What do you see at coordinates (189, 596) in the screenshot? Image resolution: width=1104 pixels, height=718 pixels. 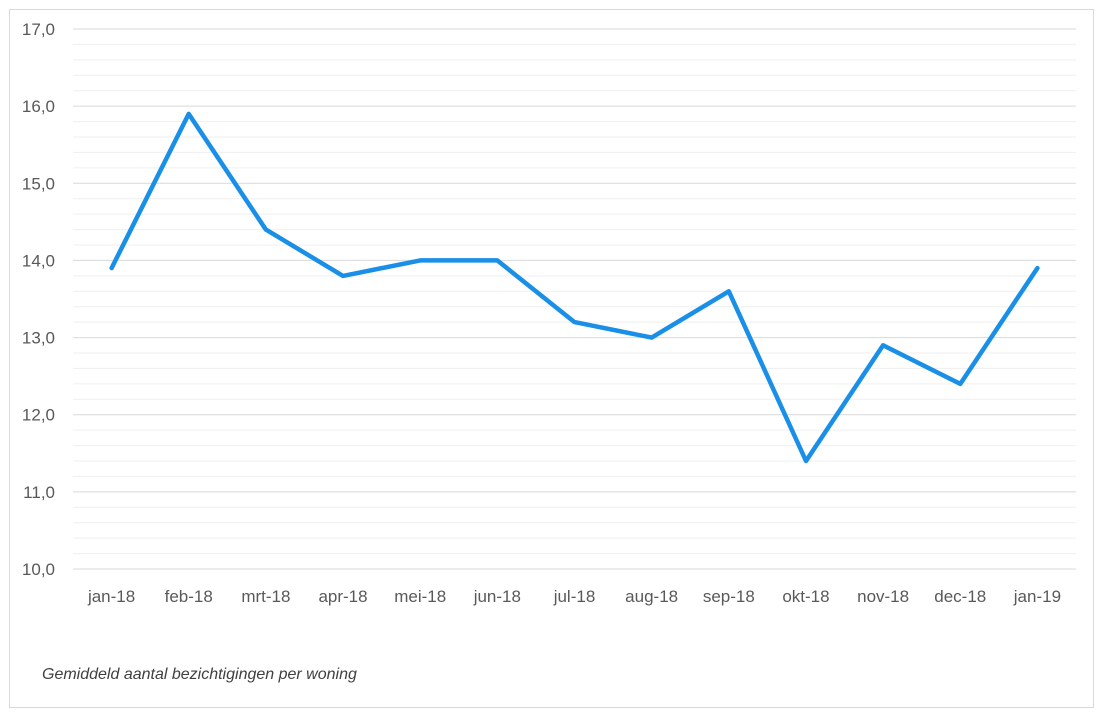 I see `x-tick-label: feb-18` at bounding box center [189, 596].